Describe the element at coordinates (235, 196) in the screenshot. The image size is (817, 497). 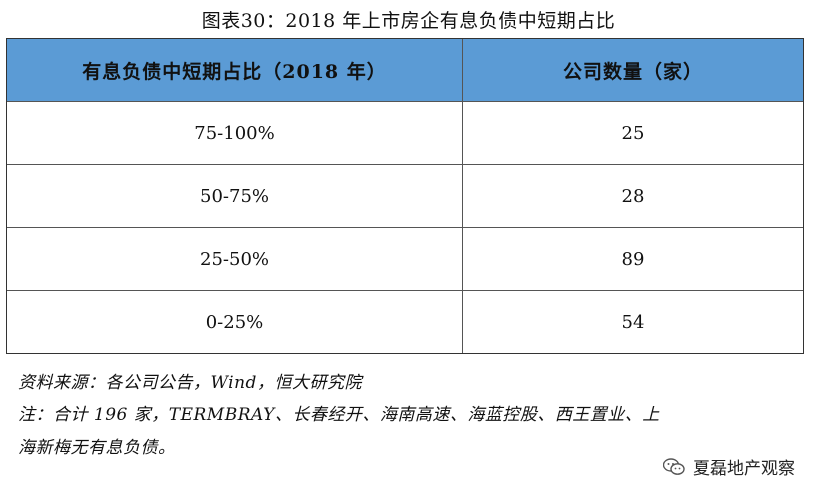
I see `ratio-cell: 50-75%` at that location.